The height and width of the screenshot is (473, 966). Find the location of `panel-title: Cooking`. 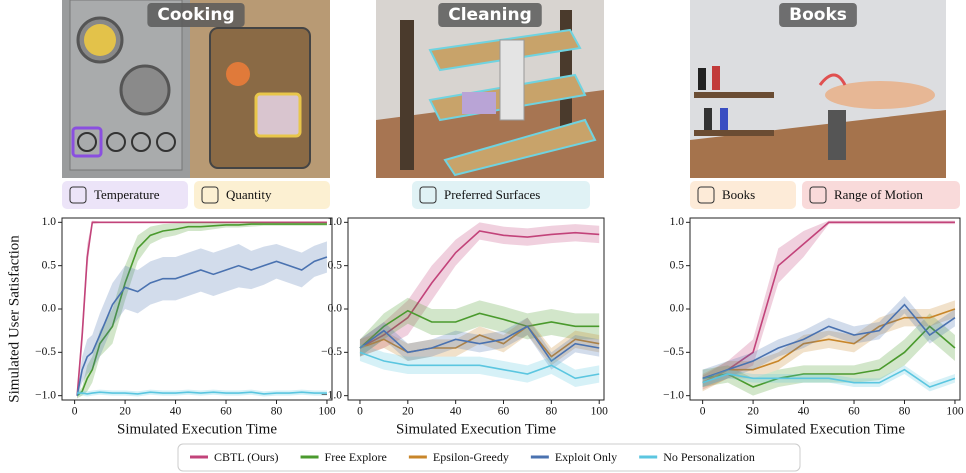

panel-title: Cooking is located at coordinates (195, 15).